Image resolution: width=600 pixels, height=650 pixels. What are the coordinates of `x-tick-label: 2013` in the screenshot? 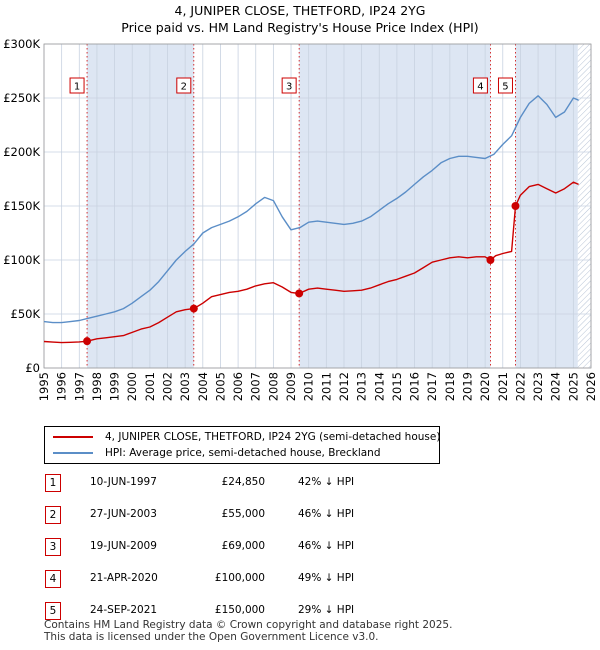 It's located at (362, 386).